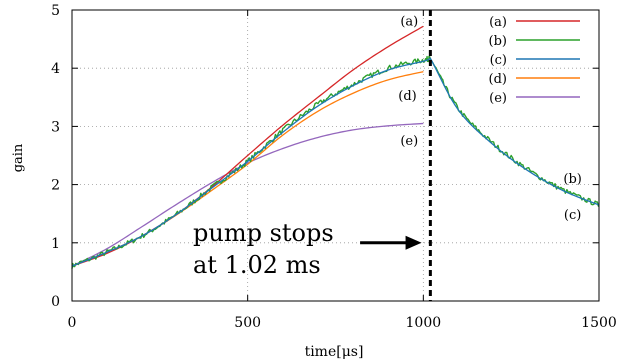 Image resolution: width=640 pixels, height=362 pixels. Describe the element at coordinates (498, 22) in the screenshot. I see `legend-label-a: (a)` at that location.